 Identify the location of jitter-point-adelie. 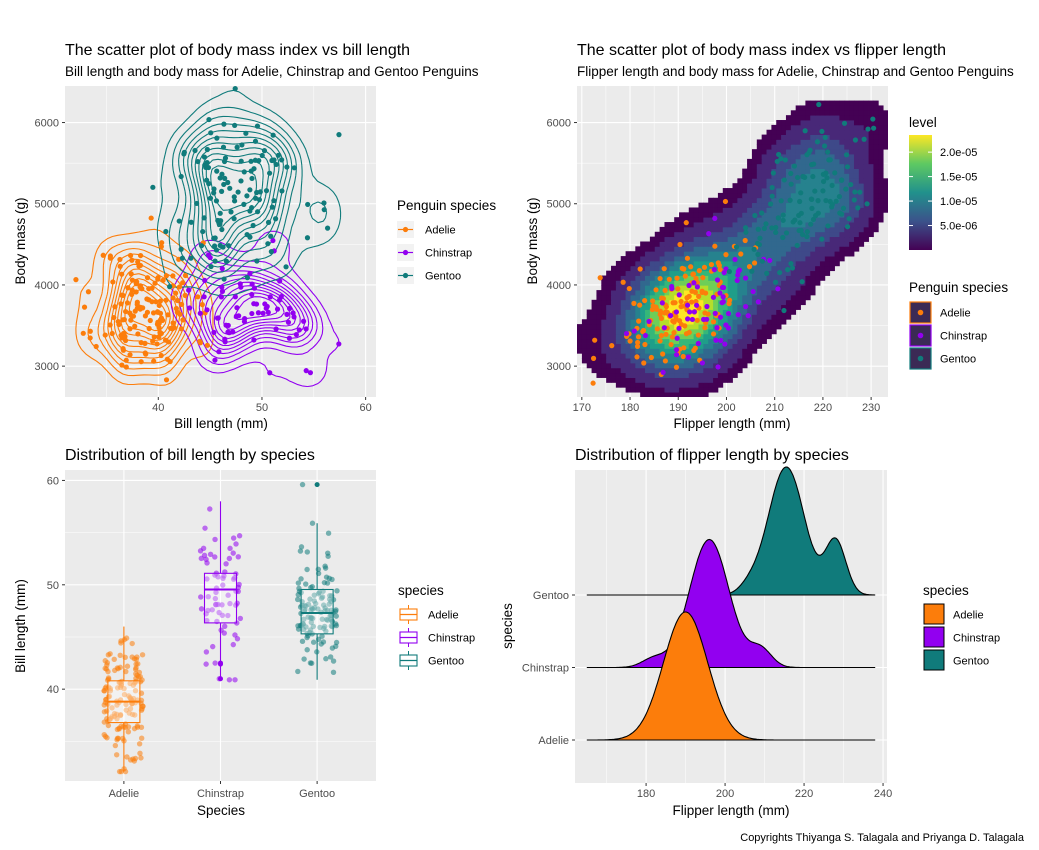
(140, 753).